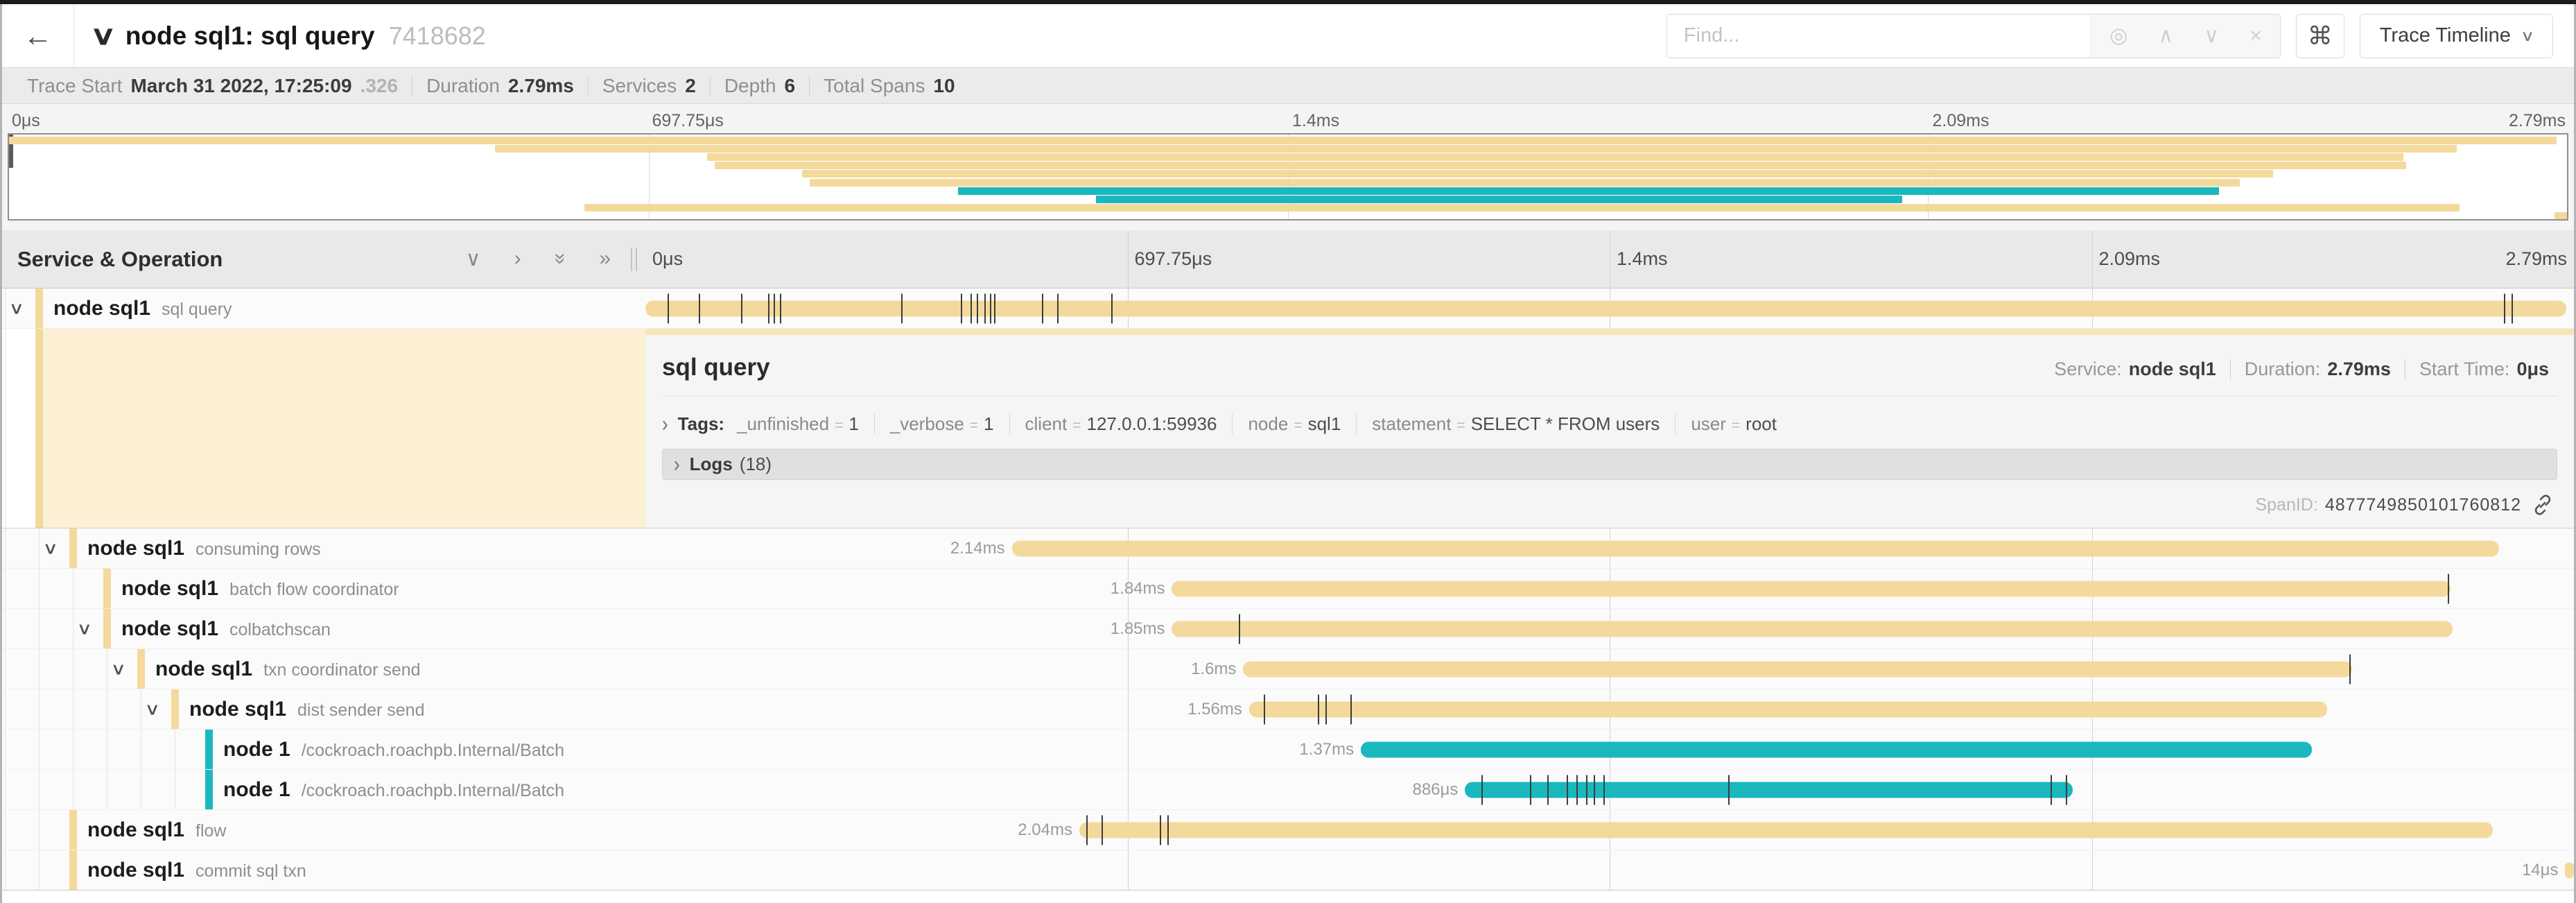 The height and width of the screenshot is (903, 2576). What do you see at coordinates (2166, 35) in the screenshot?
I see `prev-match-icon: ∧` at bounding box center [2166, 35].